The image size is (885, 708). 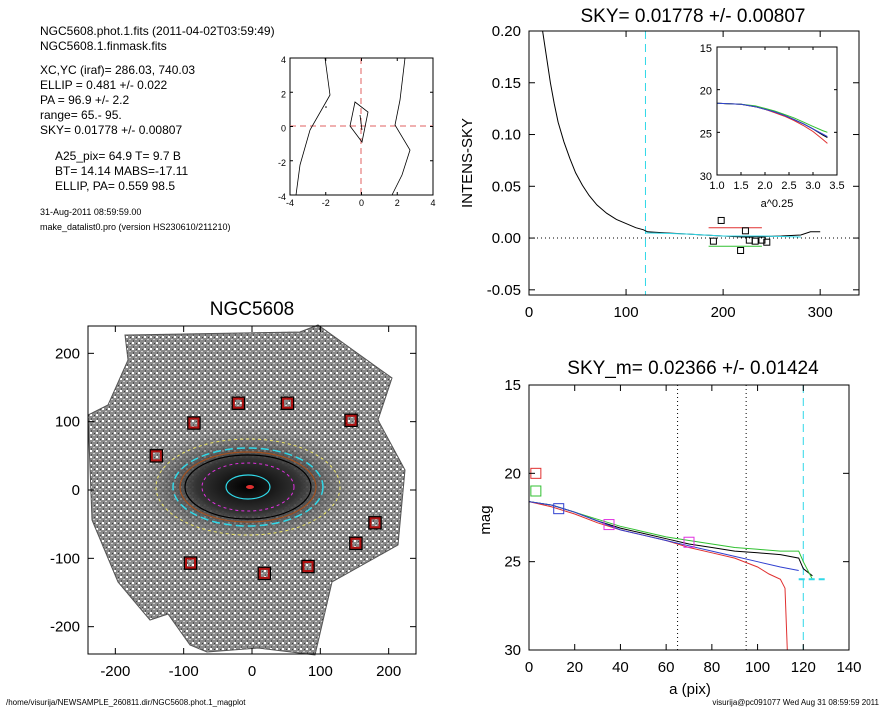 What do you see at coordinates (111, 130) in the screenshot?
I see `info-line: SKY= 0.01778 +/- 0.00807` at bounding box center [111, 130].